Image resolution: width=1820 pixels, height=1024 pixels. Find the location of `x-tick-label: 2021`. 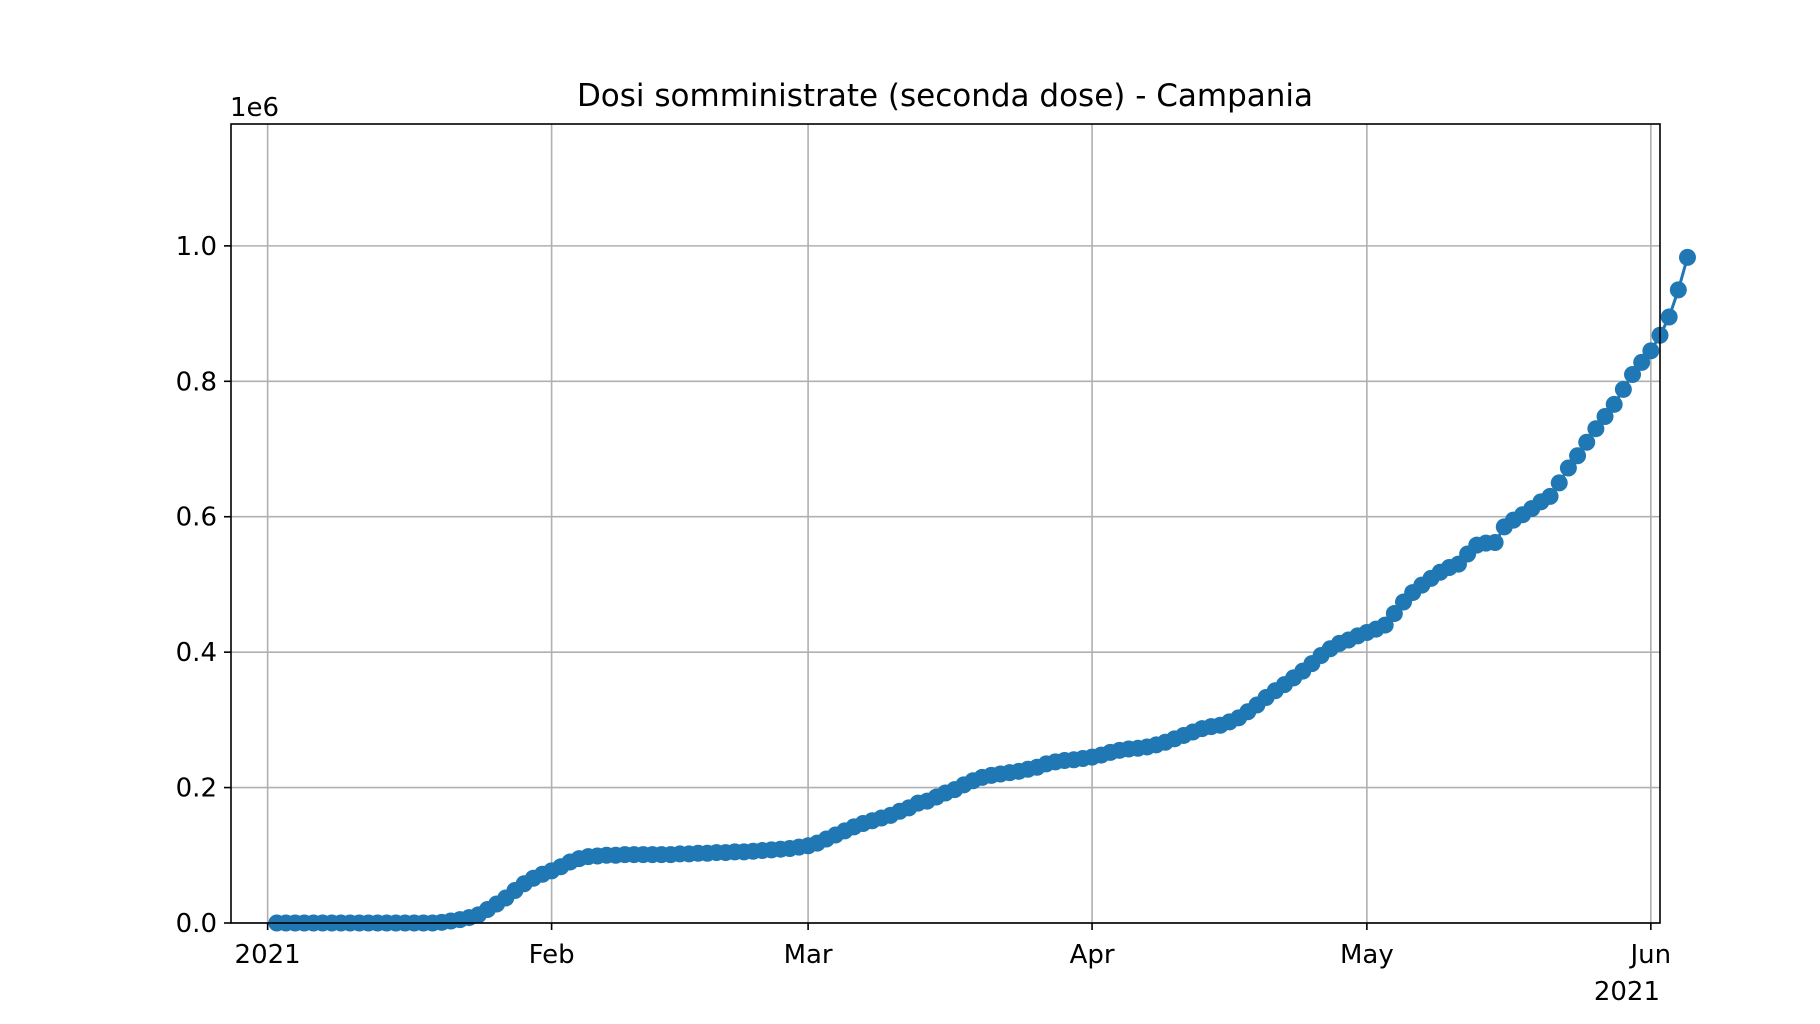

x-tick-label: 2021 is located at coordinates (268, 955).